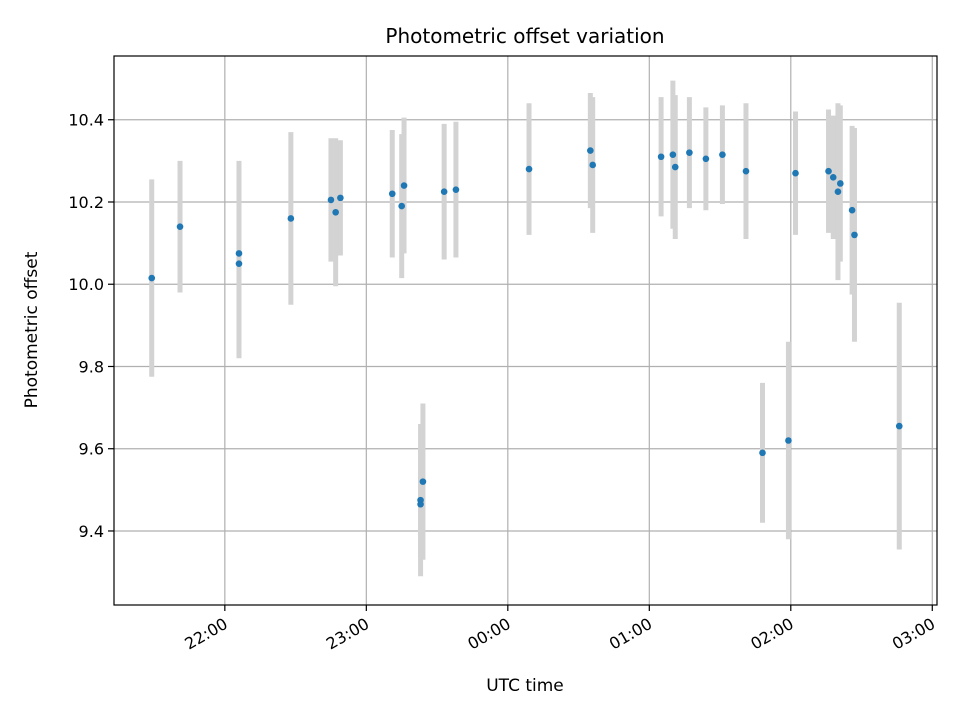 The image size is (960, 720). What do you see at coordinates (630, 634) in the screenshot?
I see `x-tick-label: 01:00` at bounding box center [630, 634].